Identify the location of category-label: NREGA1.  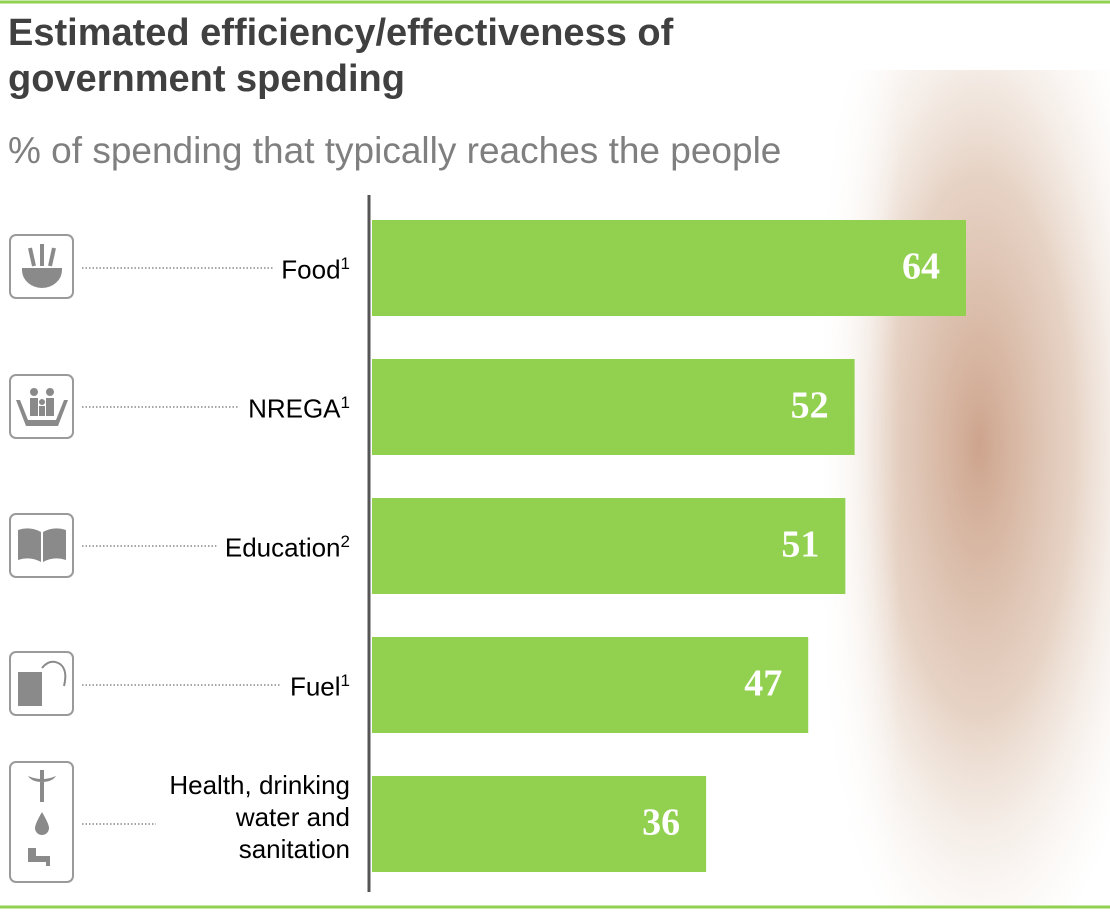
(200, 406).